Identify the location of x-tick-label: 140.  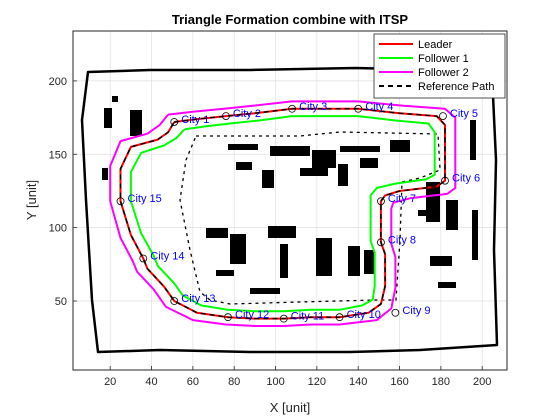
(358, 382).